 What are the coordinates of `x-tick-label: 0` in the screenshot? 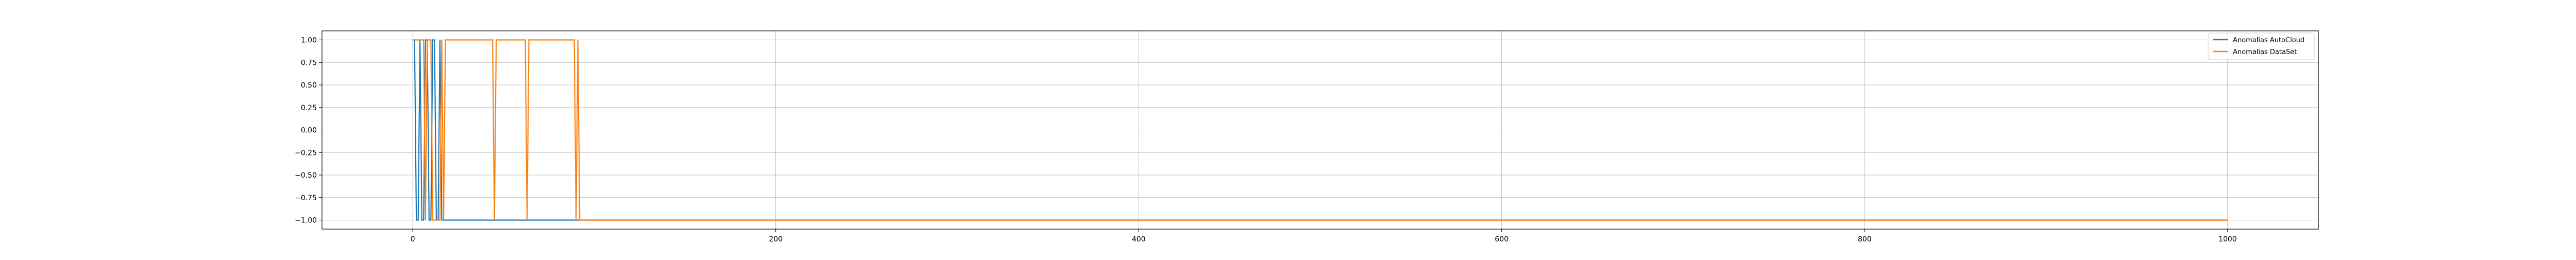 It's located at (413, 239).